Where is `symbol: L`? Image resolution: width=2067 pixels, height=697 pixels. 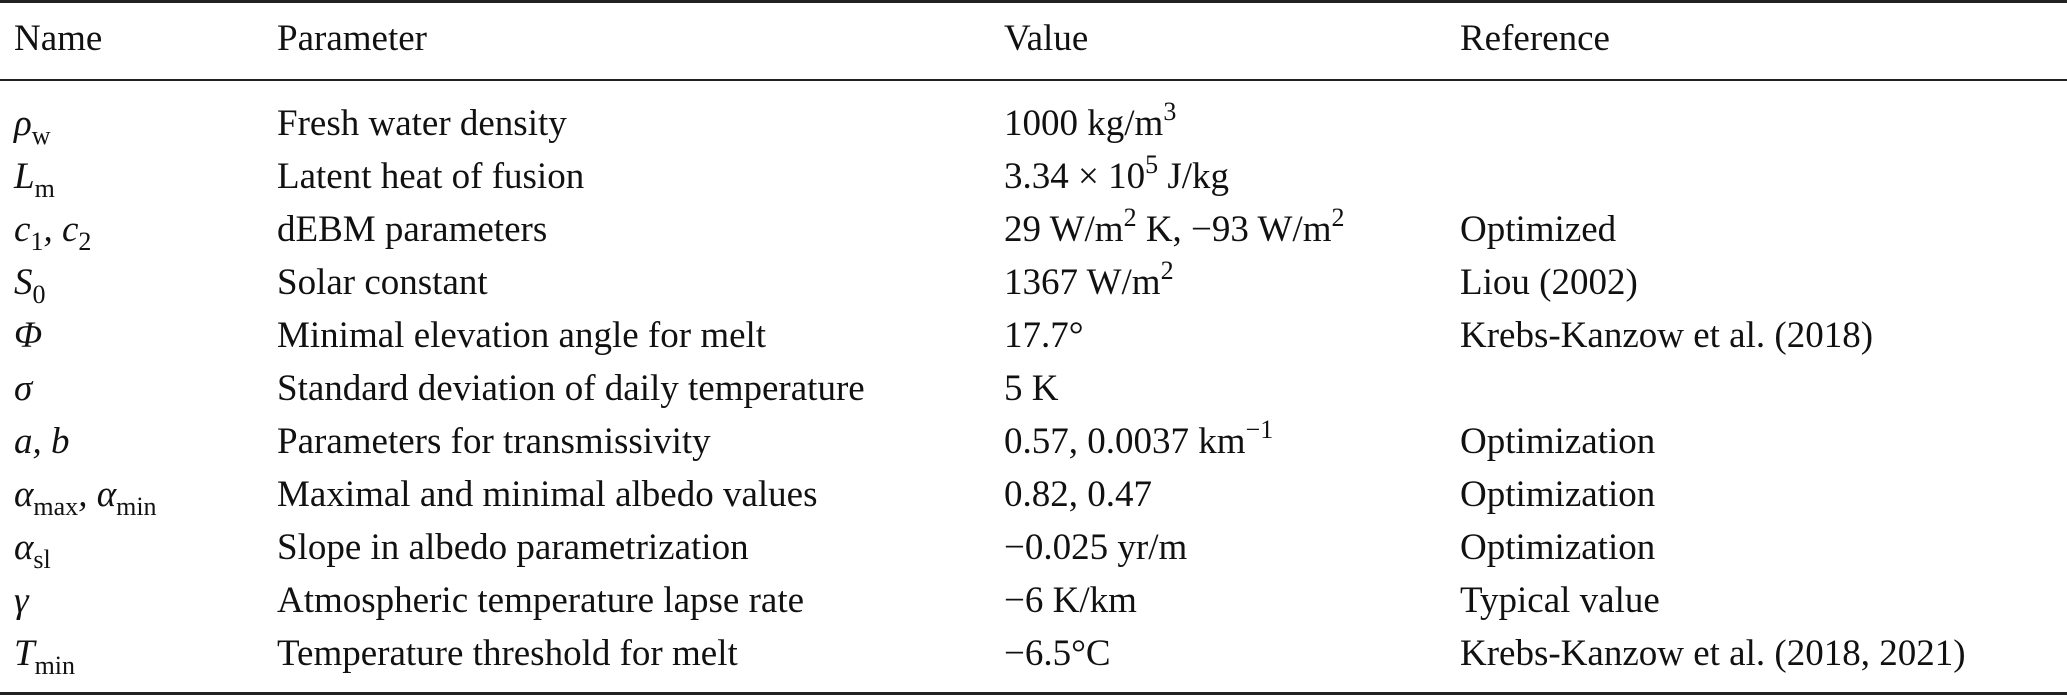 symbol: L is located at coordinates (24, 176).